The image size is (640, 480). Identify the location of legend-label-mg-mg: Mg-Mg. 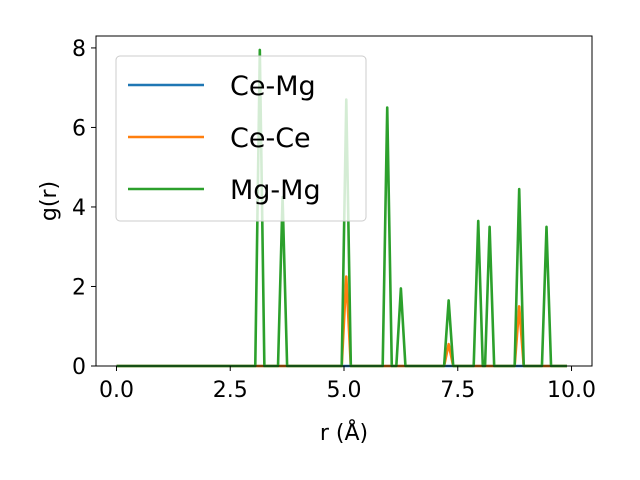
(275, 190).